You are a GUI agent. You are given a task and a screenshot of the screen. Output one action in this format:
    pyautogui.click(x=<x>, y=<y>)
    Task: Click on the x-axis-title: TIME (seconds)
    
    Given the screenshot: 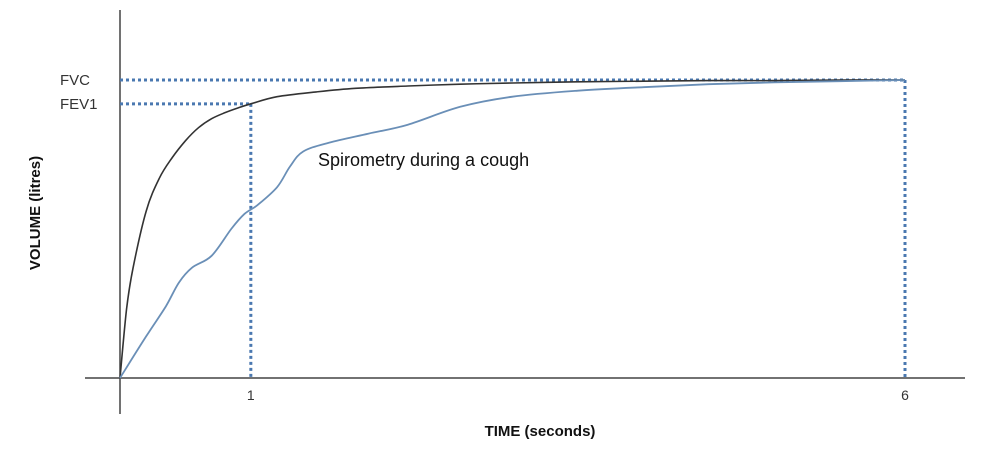 What is the action you would take?
    pyautogui.click(x=540, y=431)
    